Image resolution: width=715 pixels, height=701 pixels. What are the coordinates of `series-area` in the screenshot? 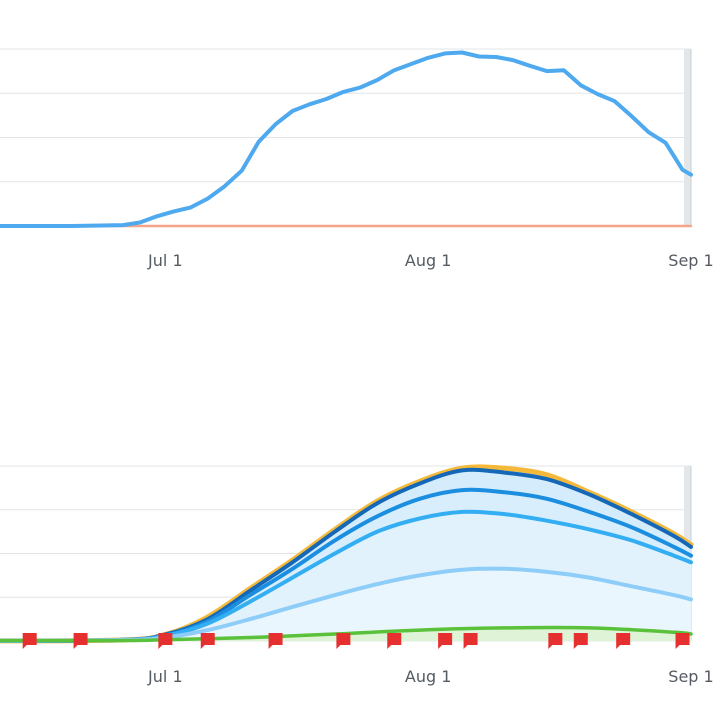 It's located at (345, 604).